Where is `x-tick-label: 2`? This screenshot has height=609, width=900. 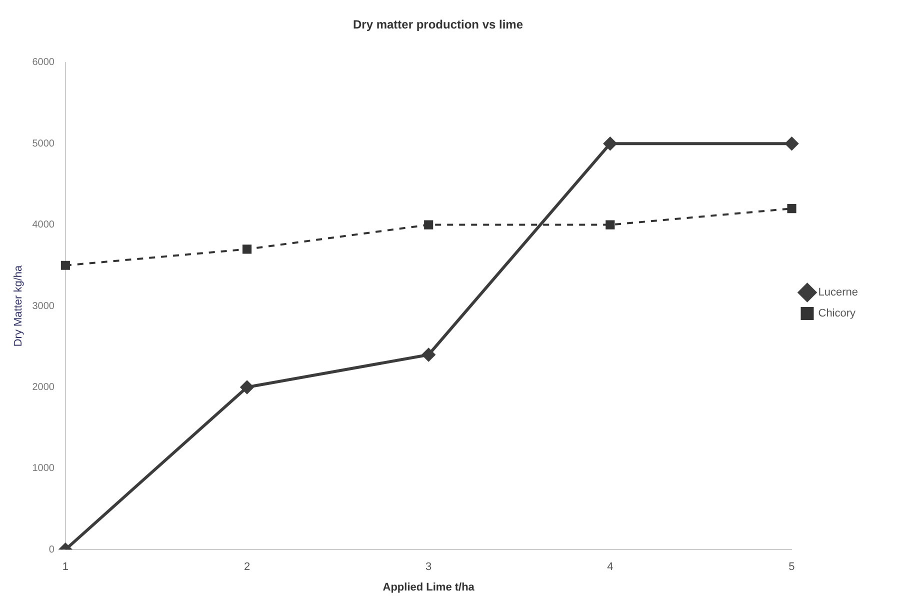 x-tick-label: 2 is located at coordinates (247, 567).